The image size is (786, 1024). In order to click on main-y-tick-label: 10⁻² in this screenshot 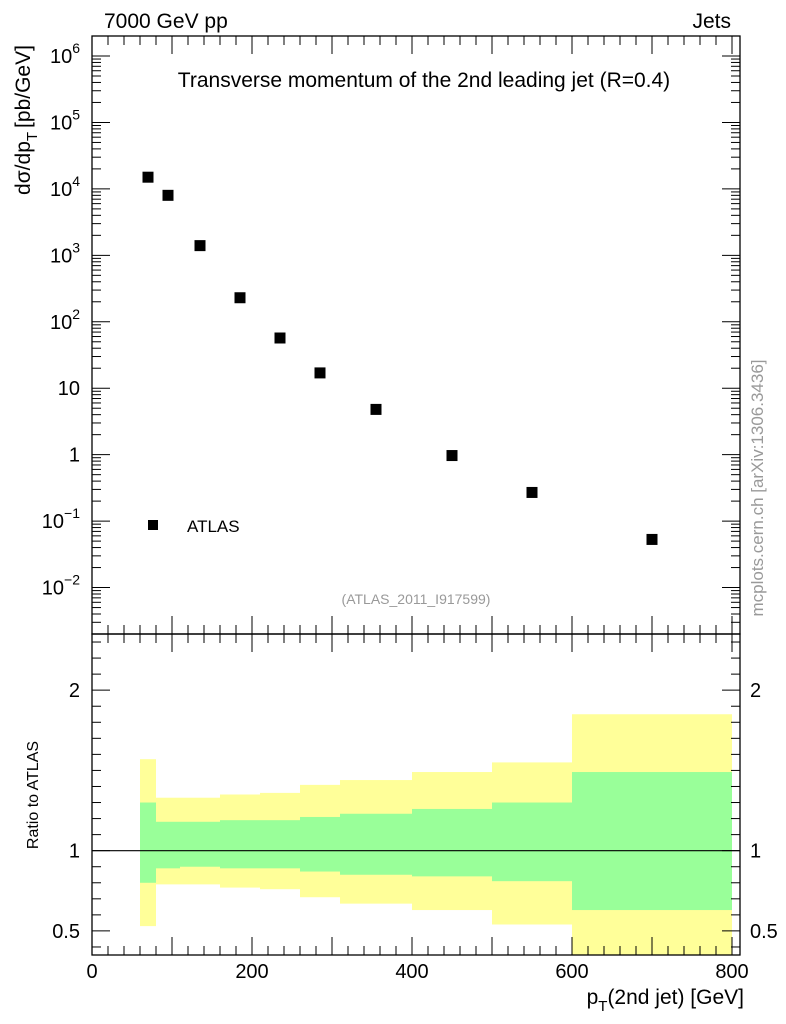, I will do `click(61, 586)`.